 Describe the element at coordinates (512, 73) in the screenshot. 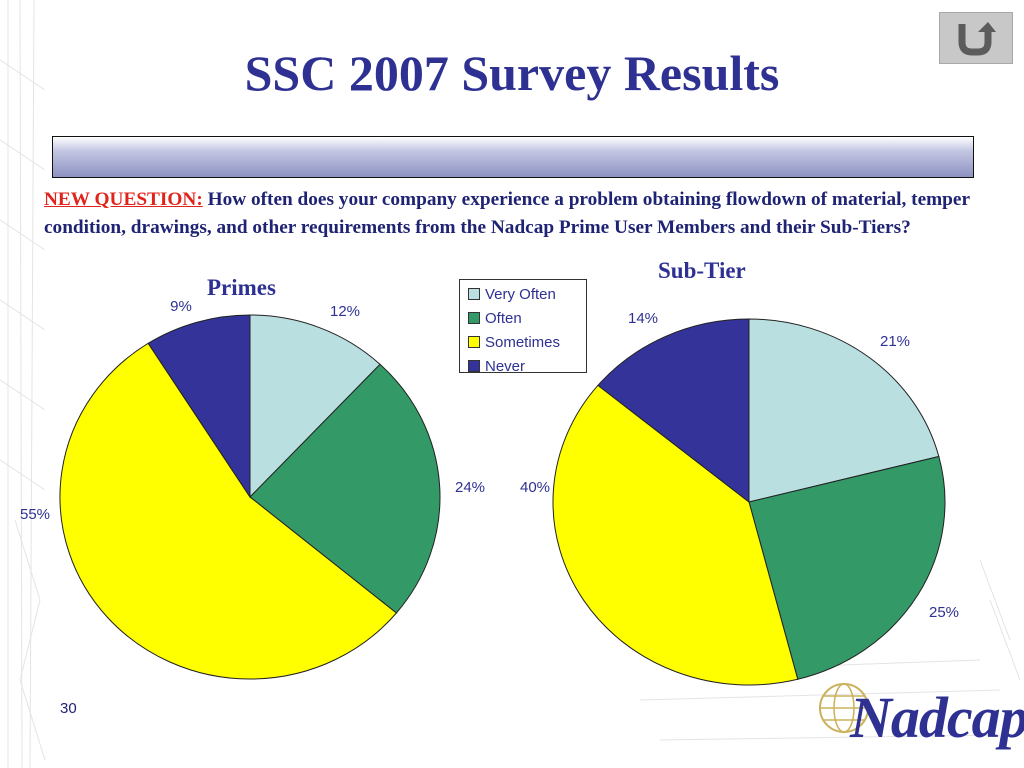

I see `page-title: SSC 2007 Survey Results` at that location.